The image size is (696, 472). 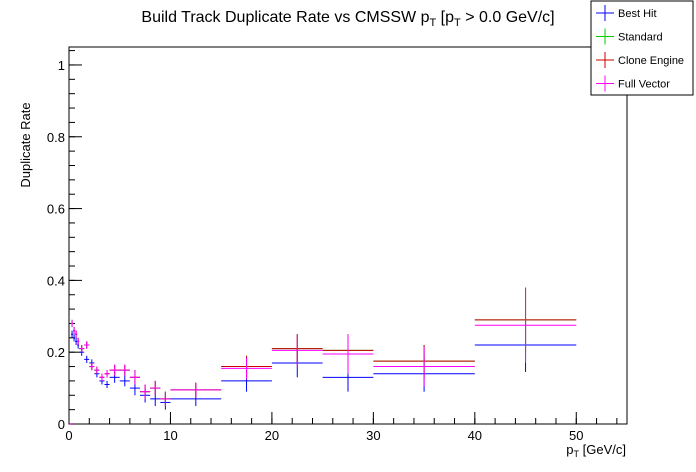 What do you see at coordinates (475, 435) in the screenshot?
I see `x-tick-label: 40` at bounding box center [475, 435].